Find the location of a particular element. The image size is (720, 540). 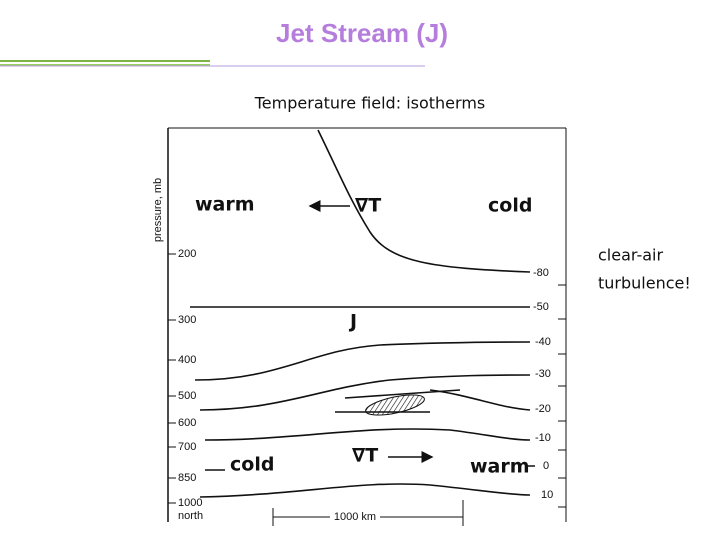

isotherm-label: -80 is located at coordinates (541, 273).